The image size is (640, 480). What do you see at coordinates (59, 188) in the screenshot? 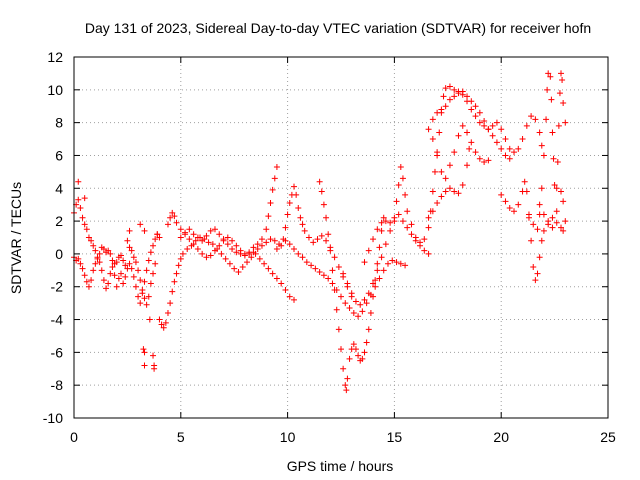
I see `y-tick-label: 4` at bounding box center [59, 188].